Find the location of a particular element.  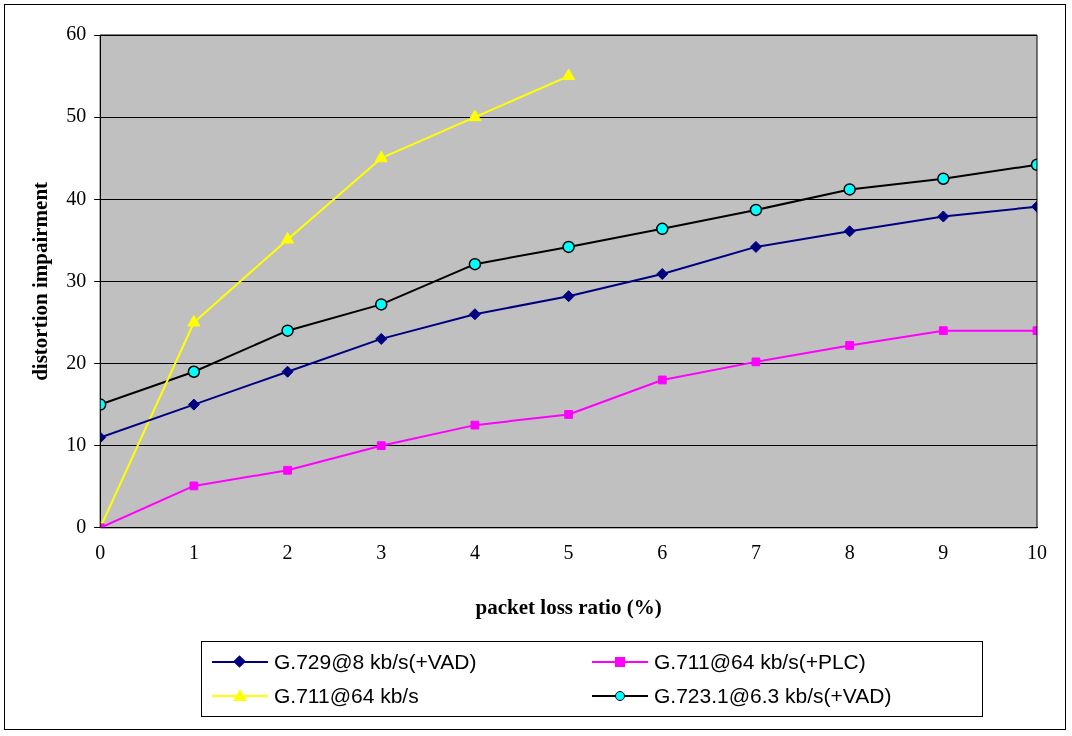

y-tick-label: 0 is located at coordinates (81, 526).